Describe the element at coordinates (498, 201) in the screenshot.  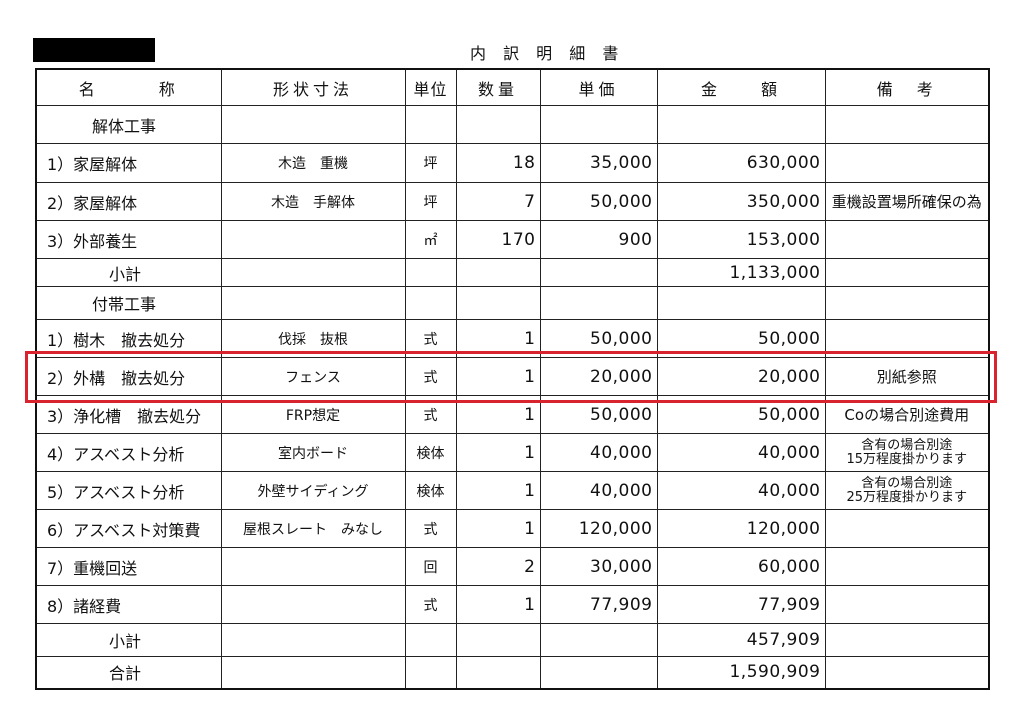
I see `cell-qty: 7` at that location.